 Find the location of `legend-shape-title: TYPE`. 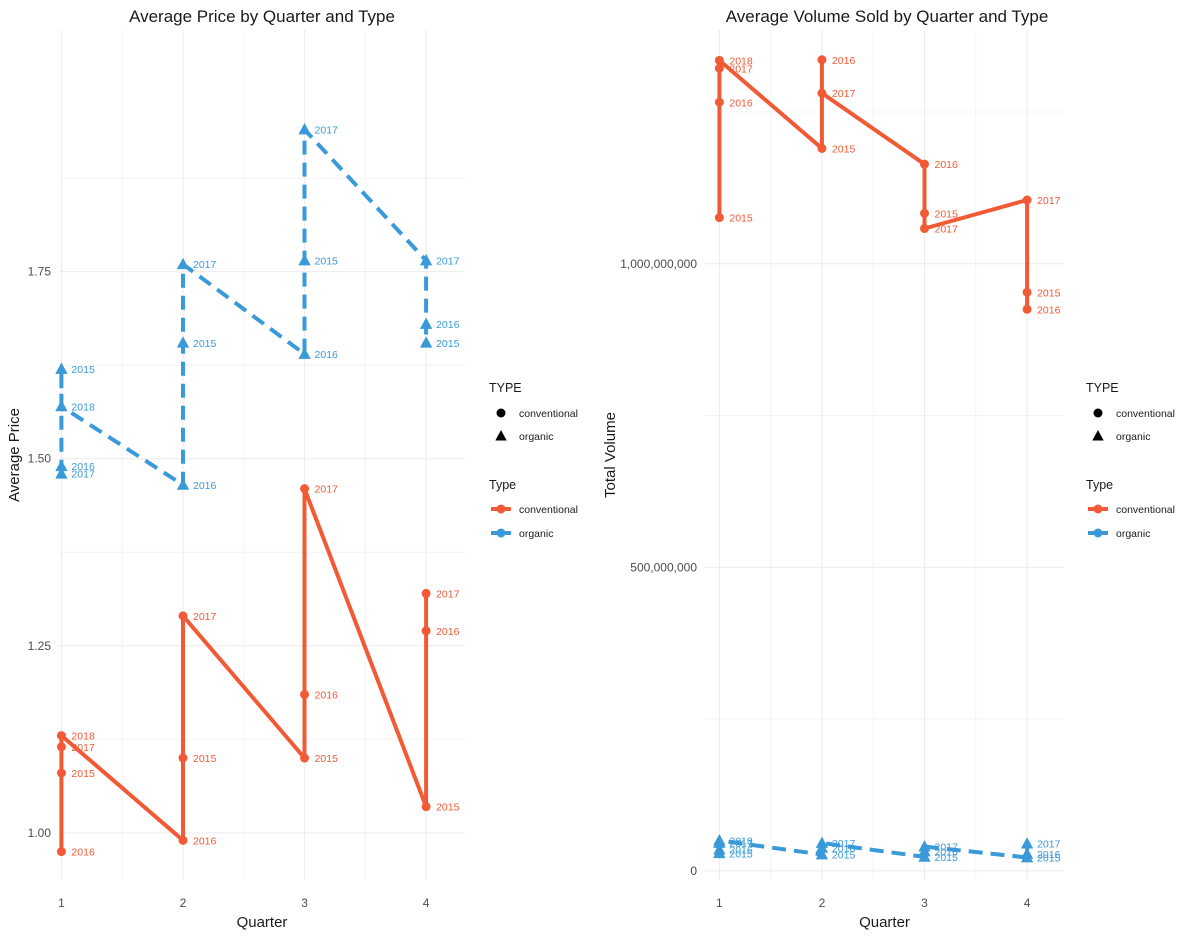

legend-shape-title: TYPE is located at coordinates (1102, 388).